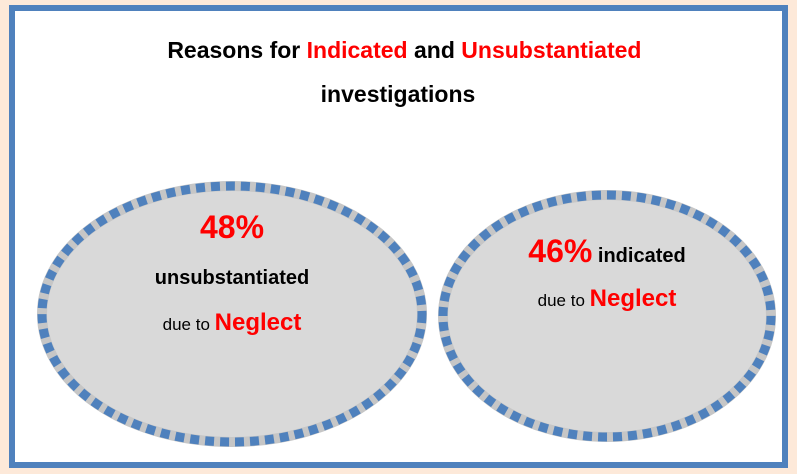  Describe the element at coordinates (560, 251) in the screenshot. I see `percent: 46%` at that location.